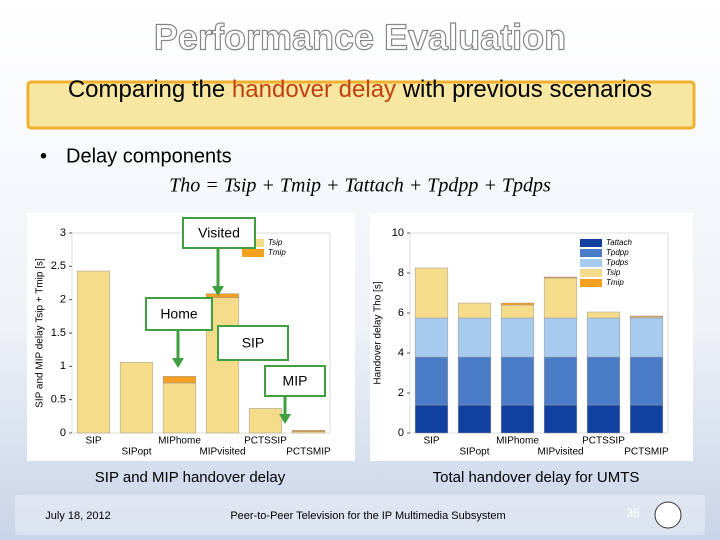 The image size is (720, 540). What do you see at coordinates (295, 381) in the screenshot?
I see `annotation: MIP` at bounding box center [295, 381].